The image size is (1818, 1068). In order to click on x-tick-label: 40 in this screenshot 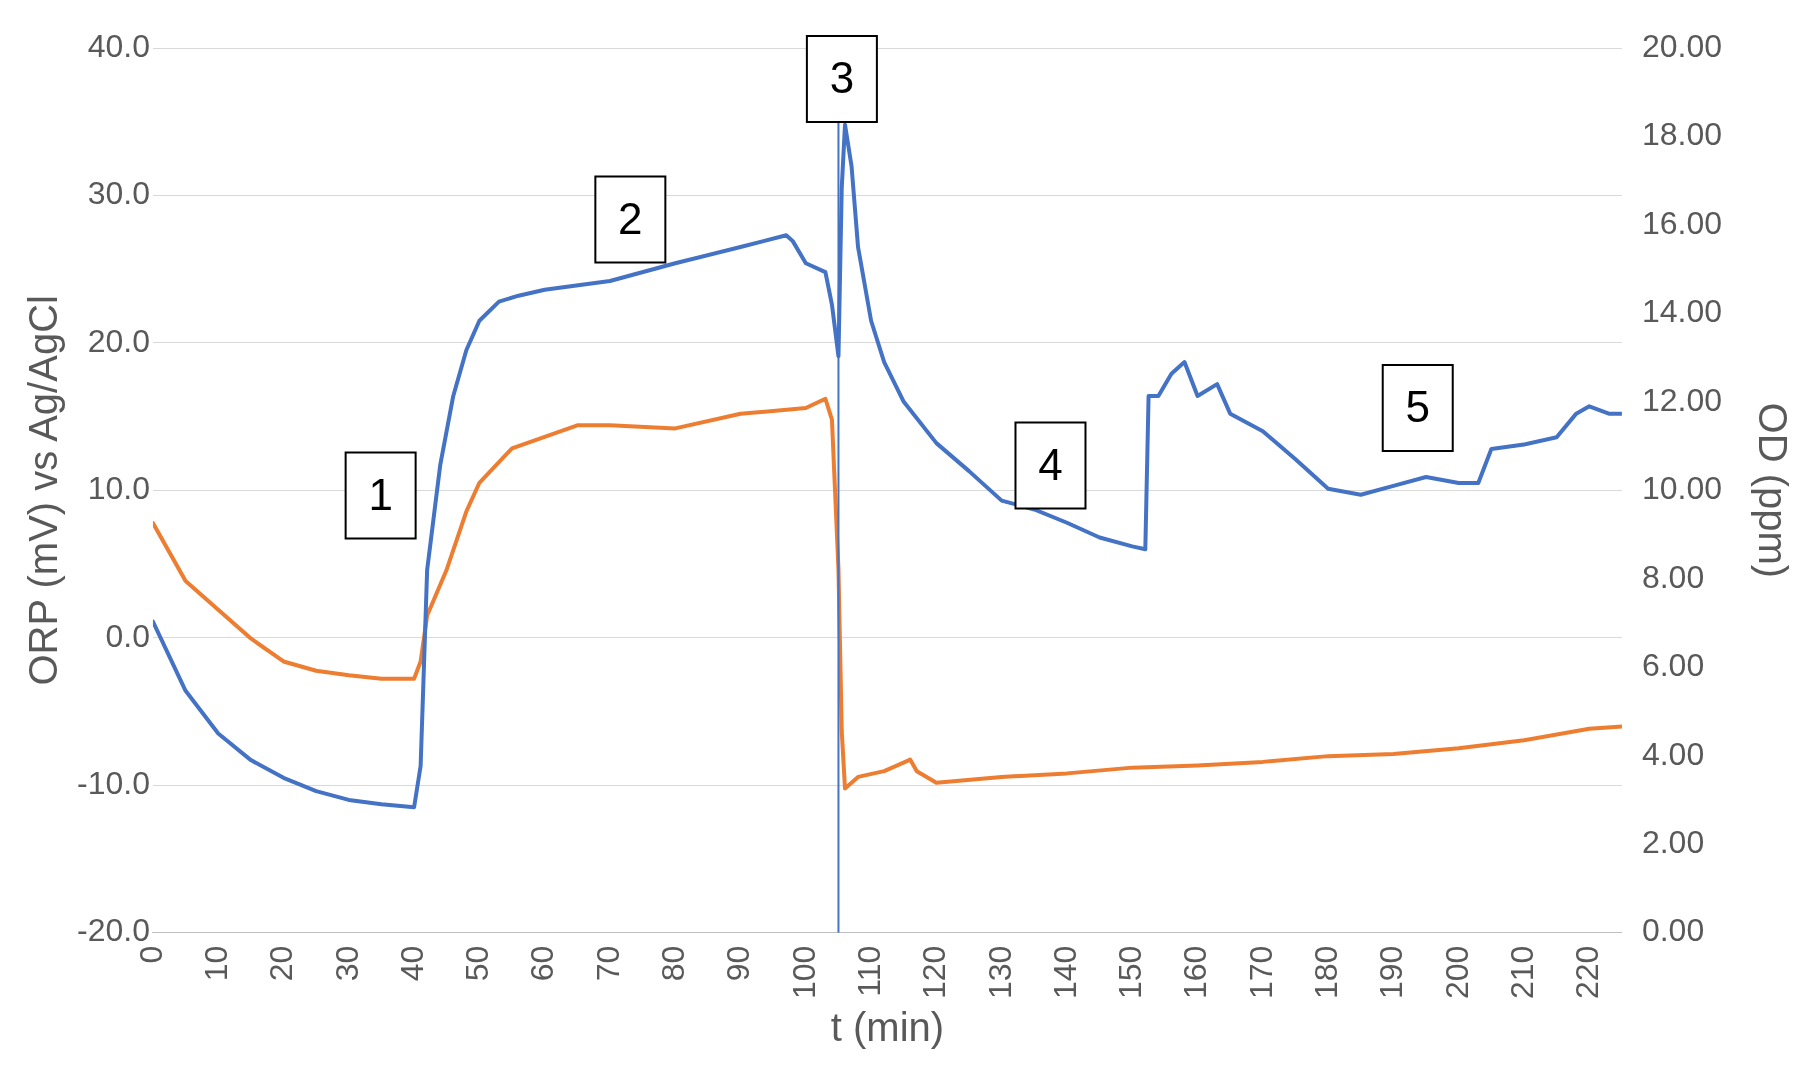, I will do `click(411, 963)`.